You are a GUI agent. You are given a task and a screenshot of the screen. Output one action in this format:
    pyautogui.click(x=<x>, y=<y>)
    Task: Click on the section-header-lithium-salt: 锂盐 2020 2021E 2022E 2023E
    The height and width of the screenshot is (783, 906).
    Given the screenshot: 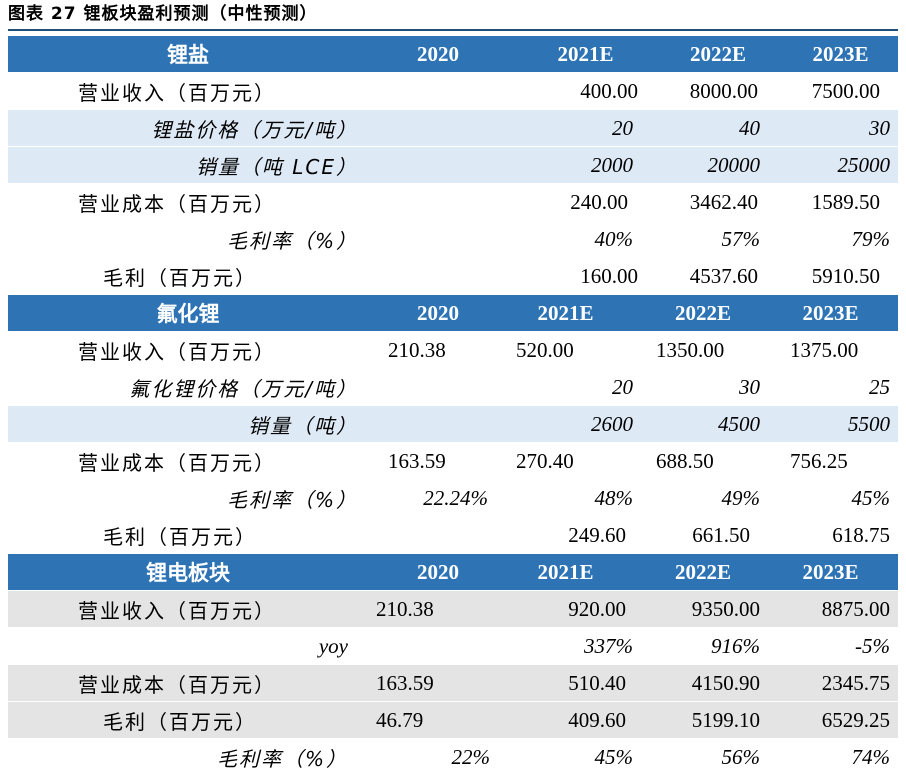 What is the action you would take?
    pyautogui.click(x=453, y=54)
    